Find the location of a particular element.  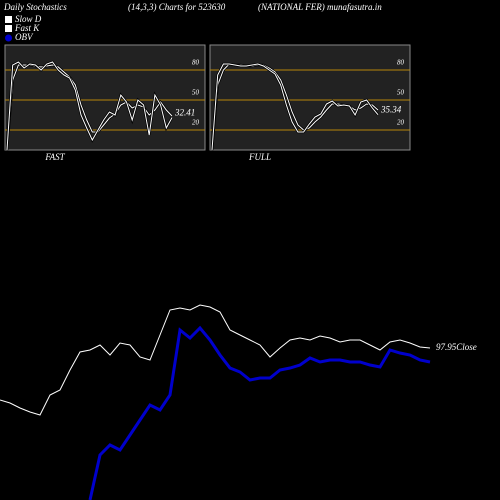

close-value: 97.95 is located at coordinates (446, 347).